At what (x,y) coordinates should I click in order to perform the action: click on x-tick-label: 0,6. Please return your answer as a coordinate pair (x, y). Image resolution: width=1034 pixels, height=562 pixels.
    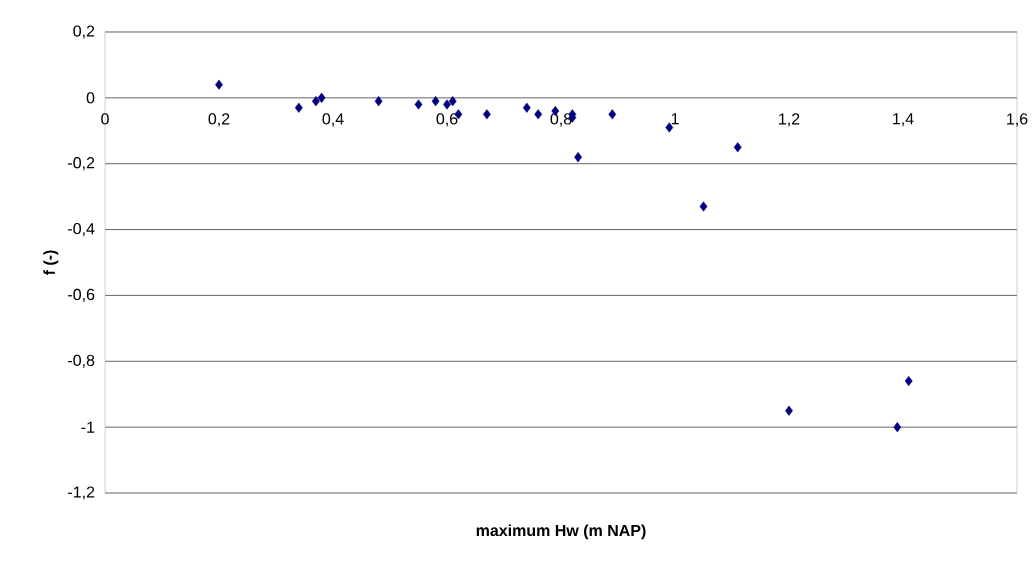
    Looking at the image, I should click on (447, 120).